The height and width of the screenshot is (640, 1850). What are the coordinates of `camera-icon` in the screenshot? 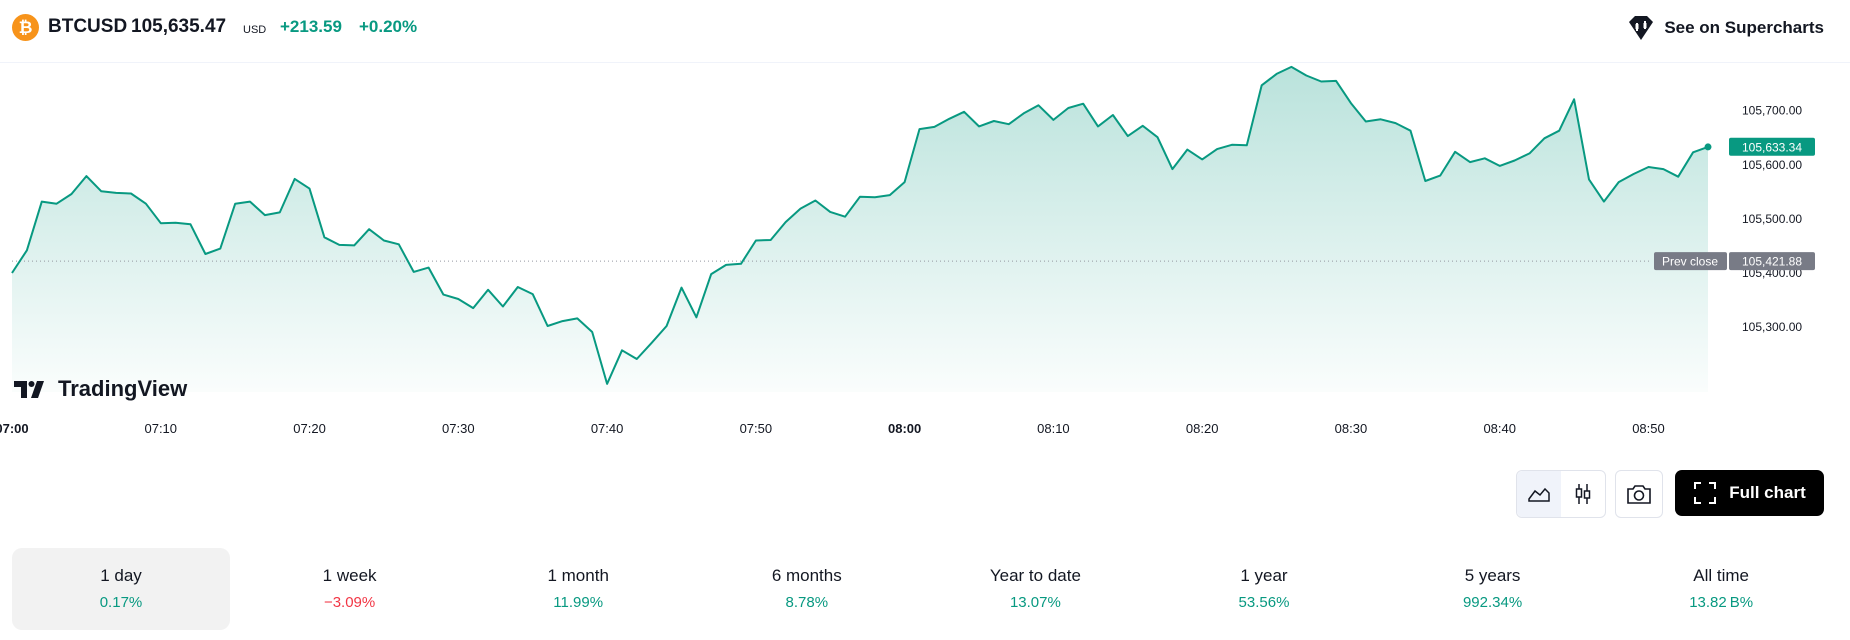 It's located at (1639, 494).